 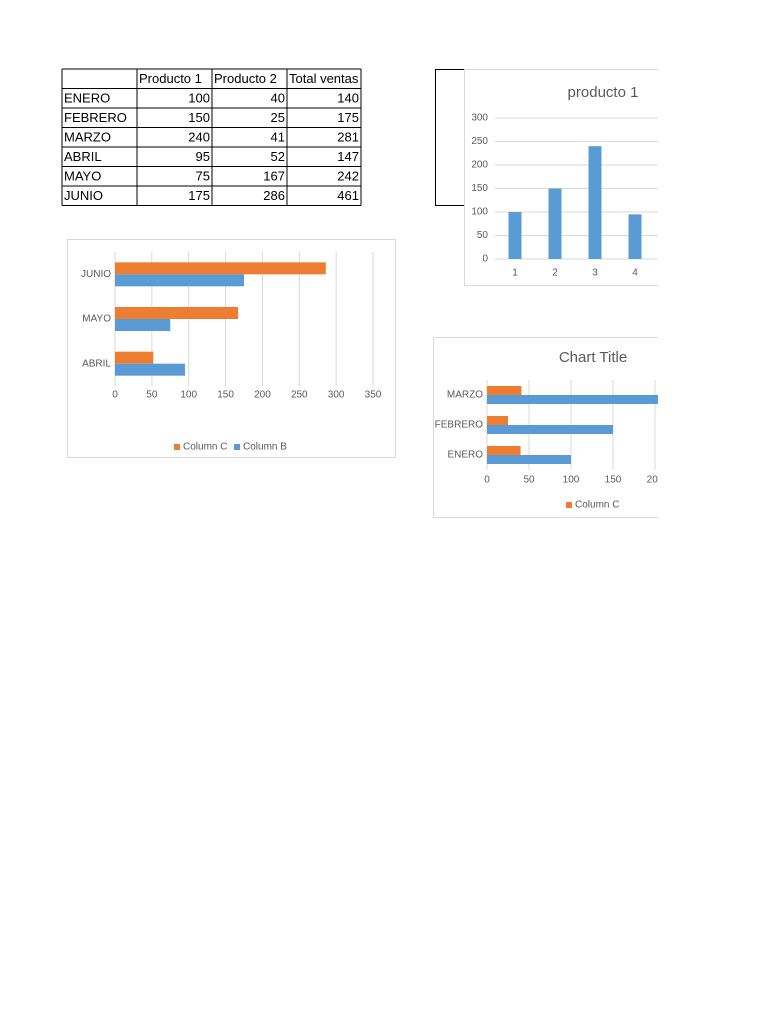 I want to click on cell-value: 242, so click(x=348, y=176).